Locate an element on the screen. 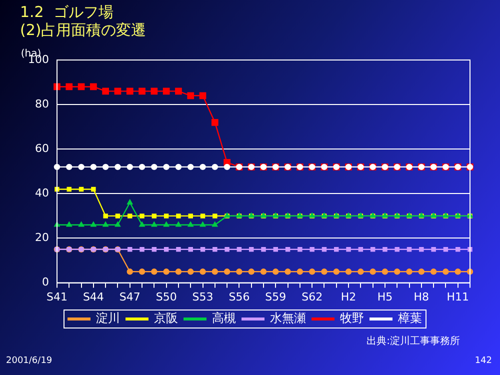 Image resolution: width=500 pixels, height=375 pixels. x-tick-label: S59 is located at coordinates (275, 297).